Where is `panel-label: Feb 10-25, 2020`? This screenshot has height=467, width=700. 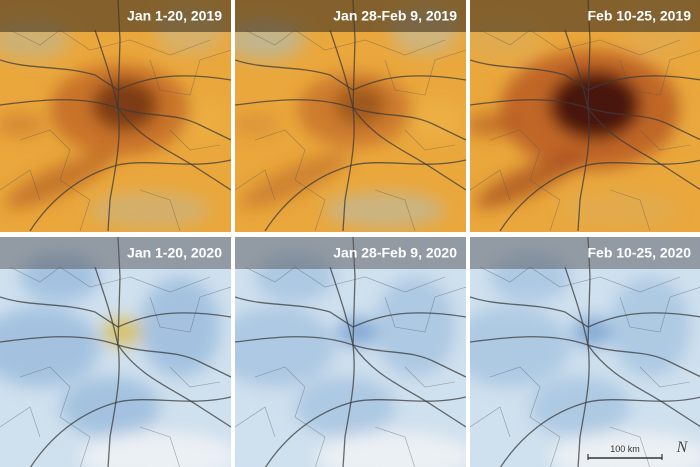 panel-label: Feb 10-25, 2020 is located at coordinates (639, 253).